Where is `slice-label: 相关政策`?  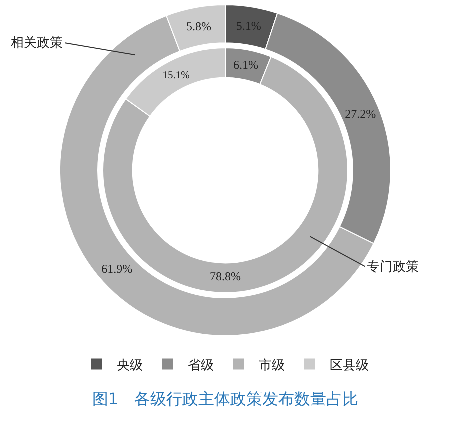 slice-label: 相关政策 is located at coordinates (37, 43).